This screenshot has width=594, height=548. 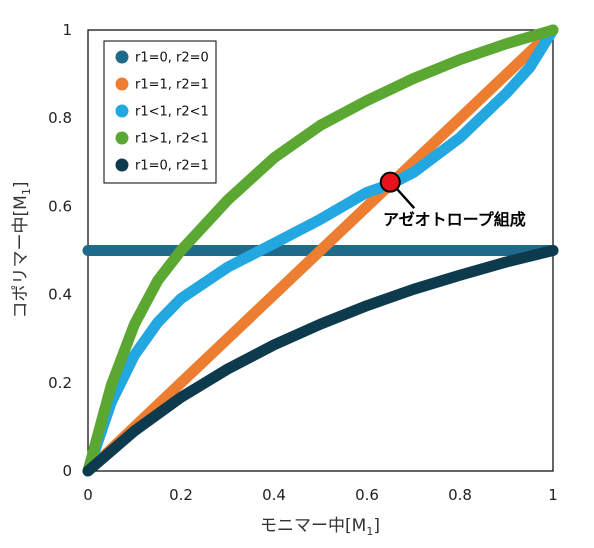 What do you see at coordinates (553, 495) in the screenshot?
I see `x-tick-label: 1` at bounding box center [553, 495].